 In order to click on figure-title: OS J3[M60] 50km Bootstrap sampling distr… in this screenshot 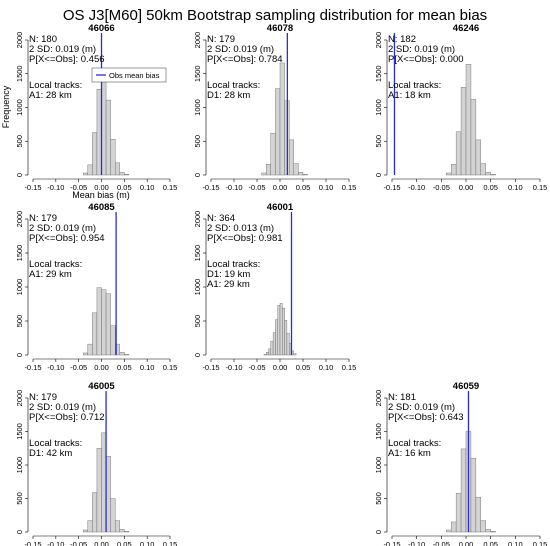, I will do `click(275, 15)`.